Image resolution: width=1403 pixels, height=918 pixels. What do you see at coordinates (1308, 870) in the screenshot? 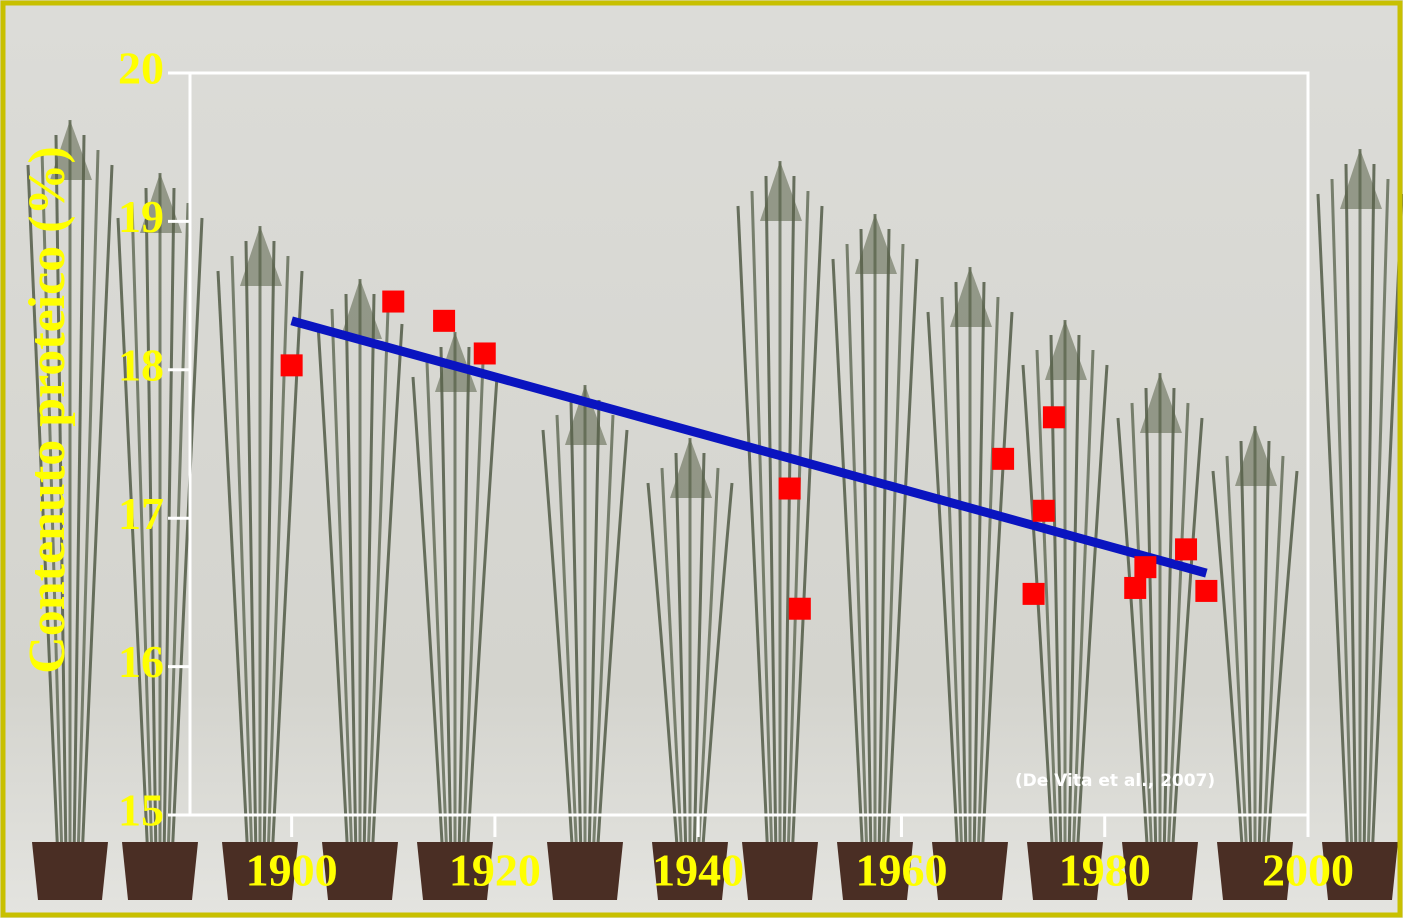
I see `x-tick-label: 2000` at bounding box center [1308, 870].